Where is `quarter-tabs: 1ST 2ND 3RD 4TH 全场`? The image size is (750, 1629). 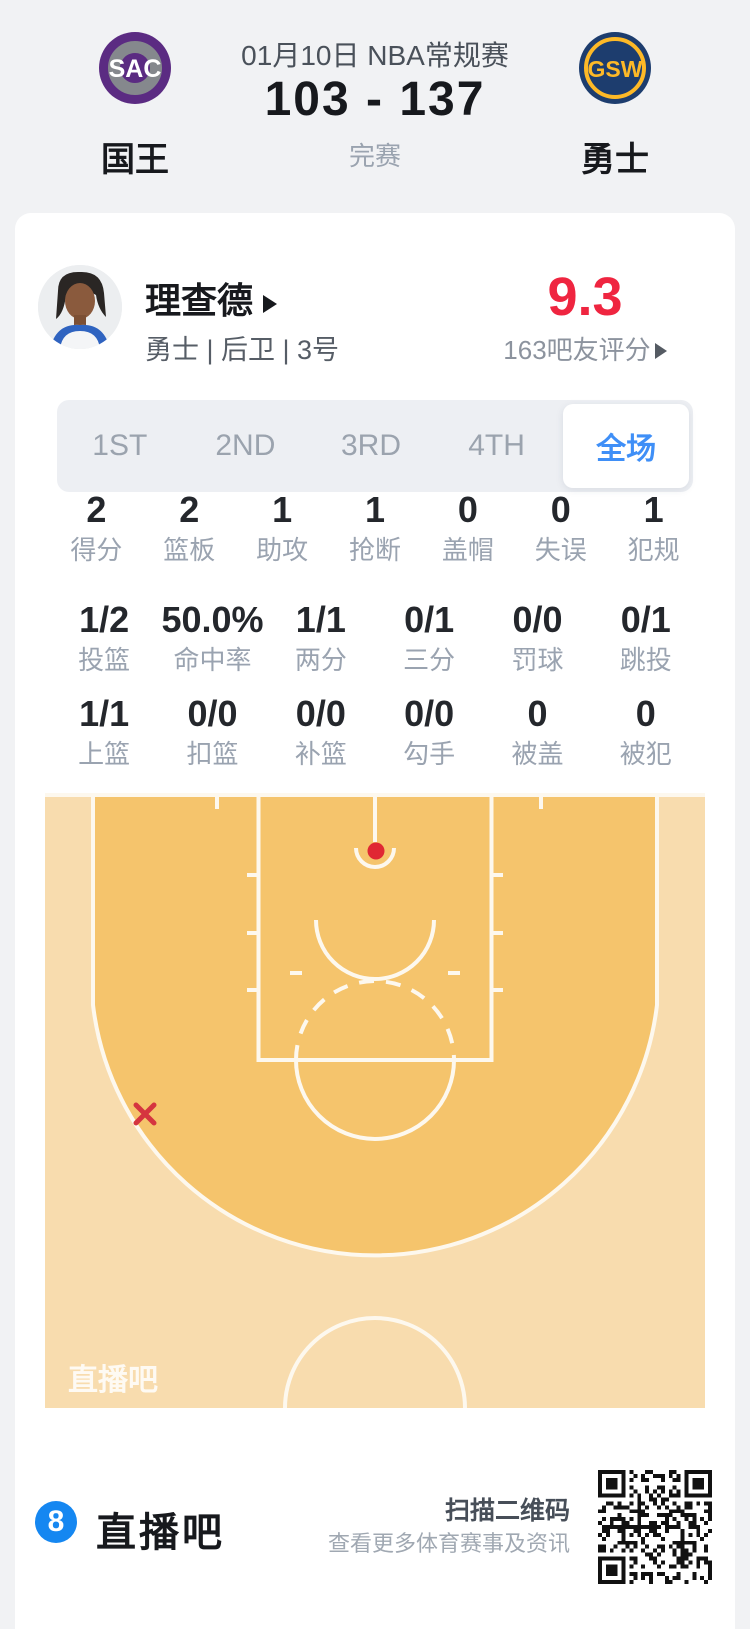
quarter-tabs: 1ST 2ND 3RD 4TH 全场 is located at coordinates (375, 446).